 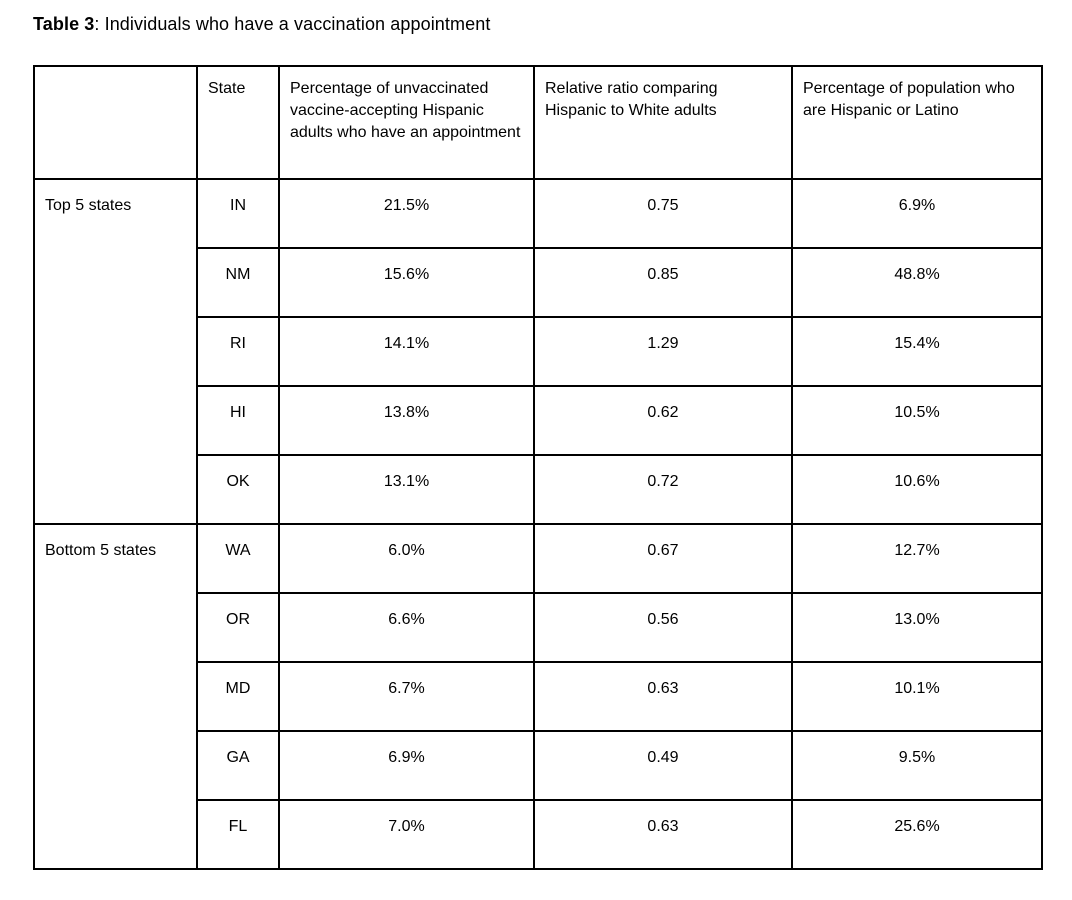 I want to click on pct-appointment-cell: 6.0%, so click(x=406, y=558).